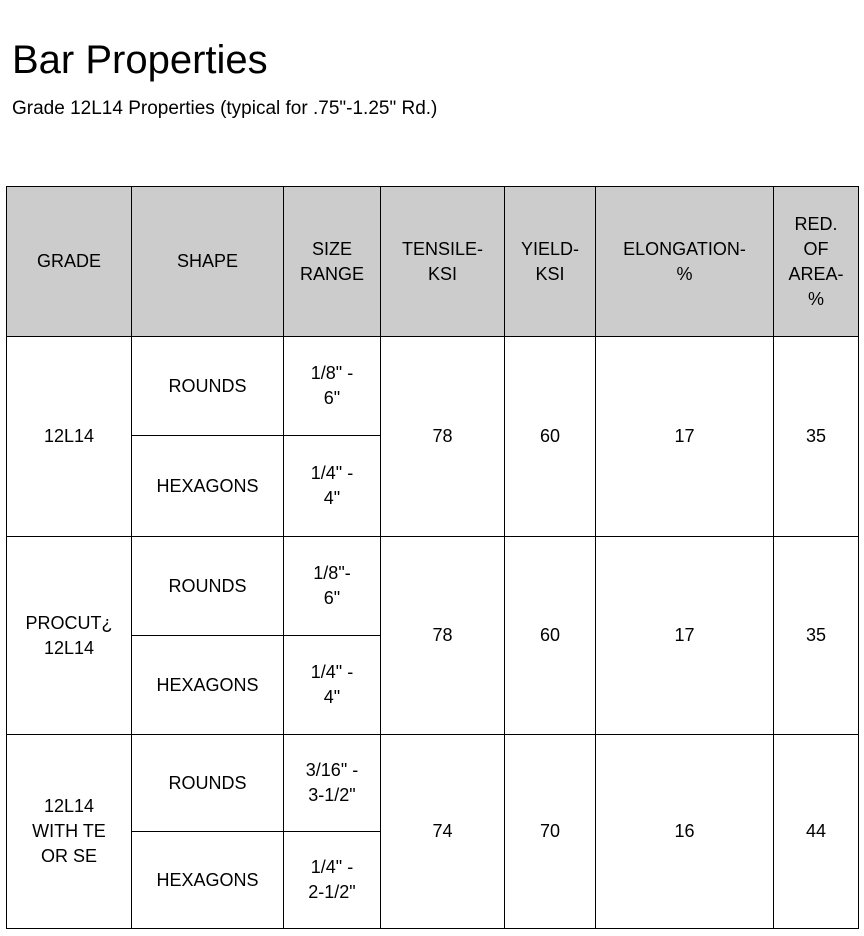 This screenshot has width=864, height=936. I want to click on size-range-line2: 2-1/2", so click(332, 892).